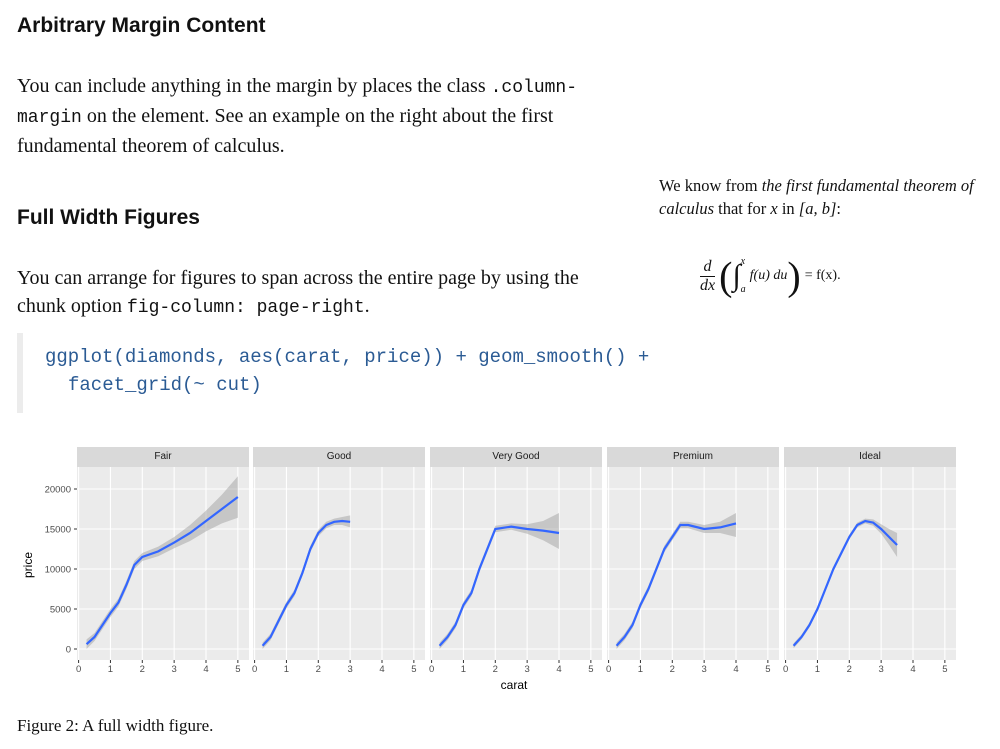 The image size is (1000, 749). I want to click on inline-code: .column-margin, so click(297, 103).